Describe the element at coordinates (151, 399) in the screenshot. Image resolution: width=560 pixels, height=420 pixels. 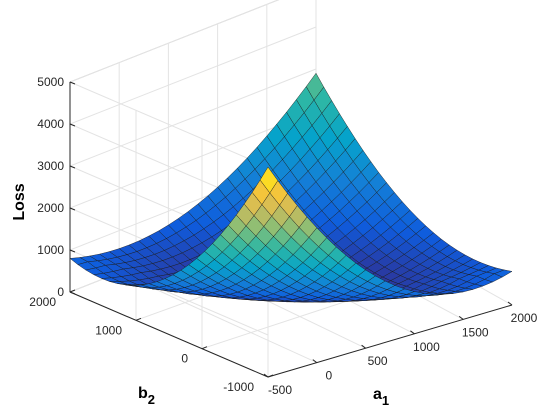
I see `b2-axis-label-sub: 2` at that location.